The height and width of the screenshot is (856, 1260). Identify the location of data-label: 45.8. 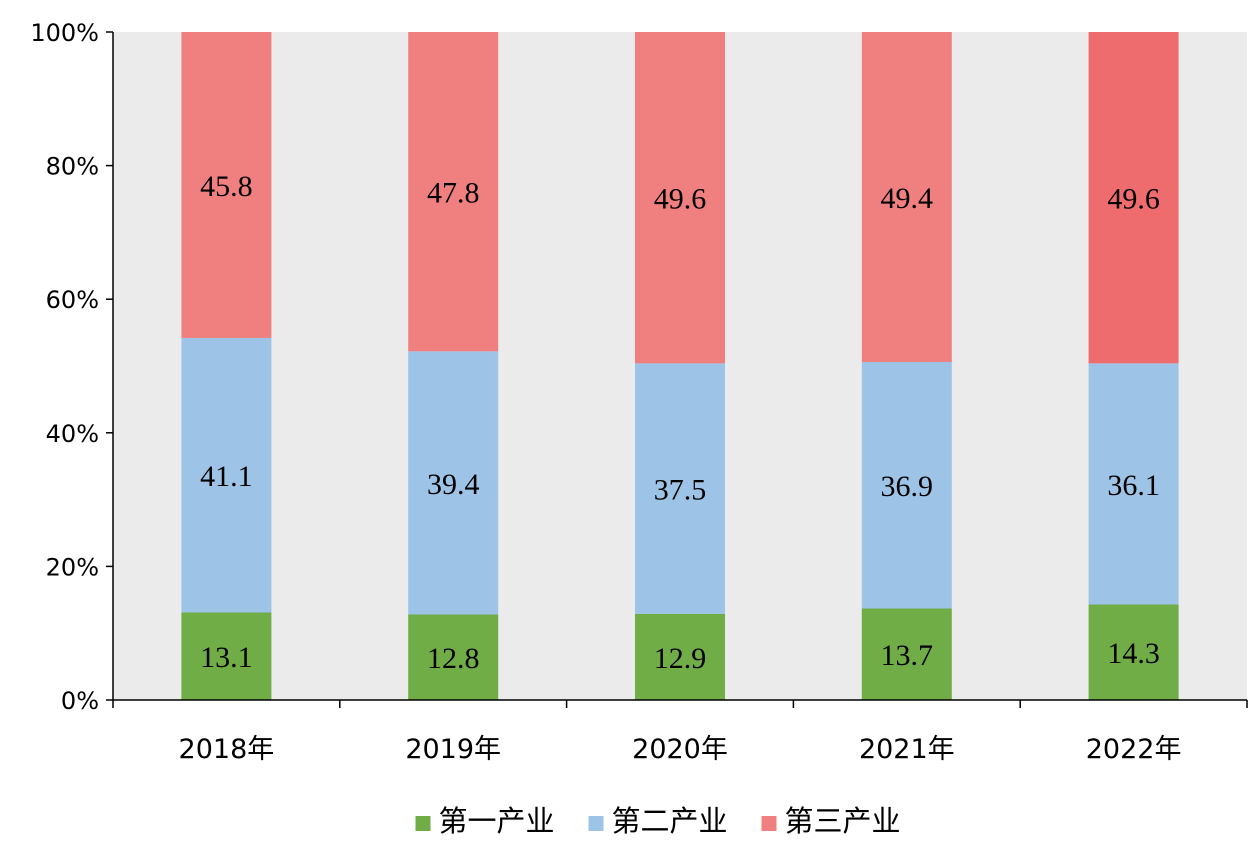
(226, 186).